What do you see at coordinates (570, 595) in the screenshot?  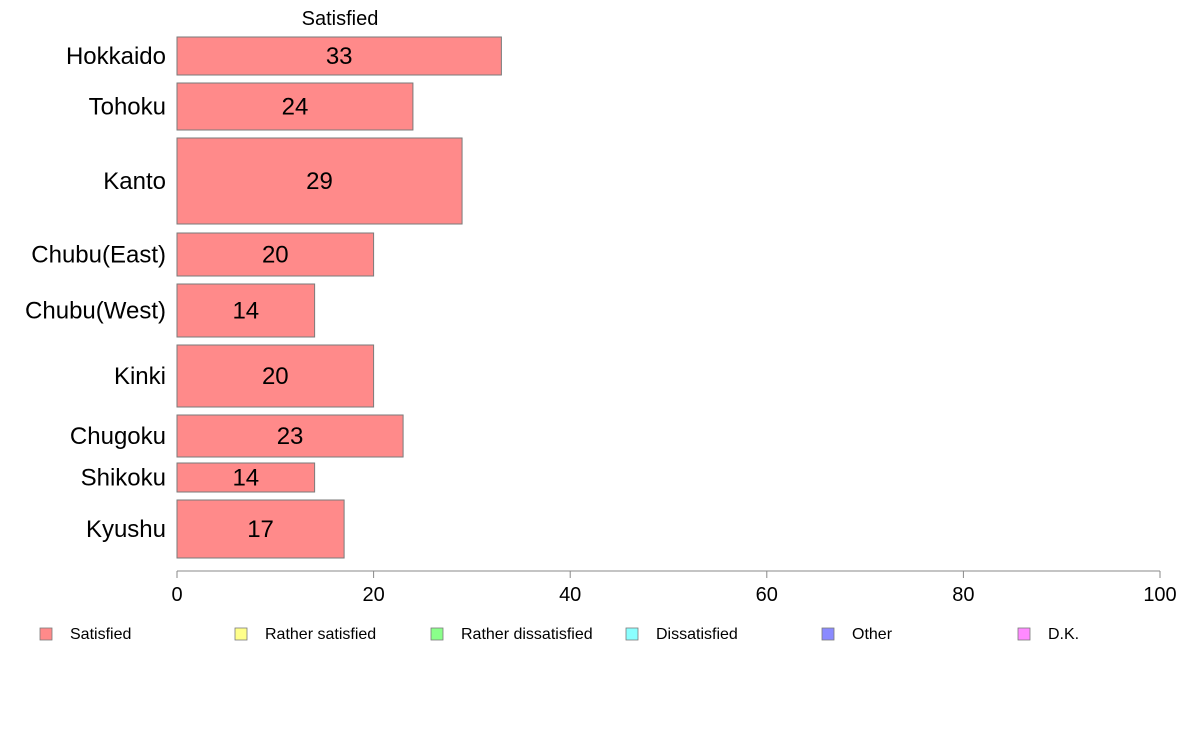 I see `x-tick-label: 40` at bounding box center [570, 595].